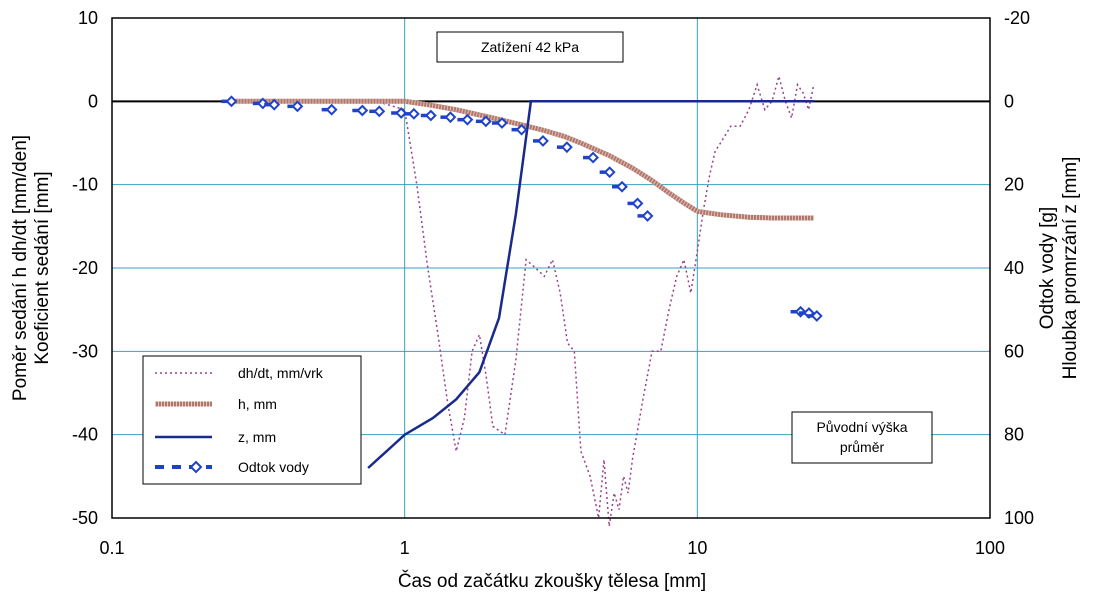 Image resolution: width=1094 pixels, height=599 pixels. Describe the element at coordinates (1014, 268) in the screenshot. I see `y2-tick-label: 40` at that location.